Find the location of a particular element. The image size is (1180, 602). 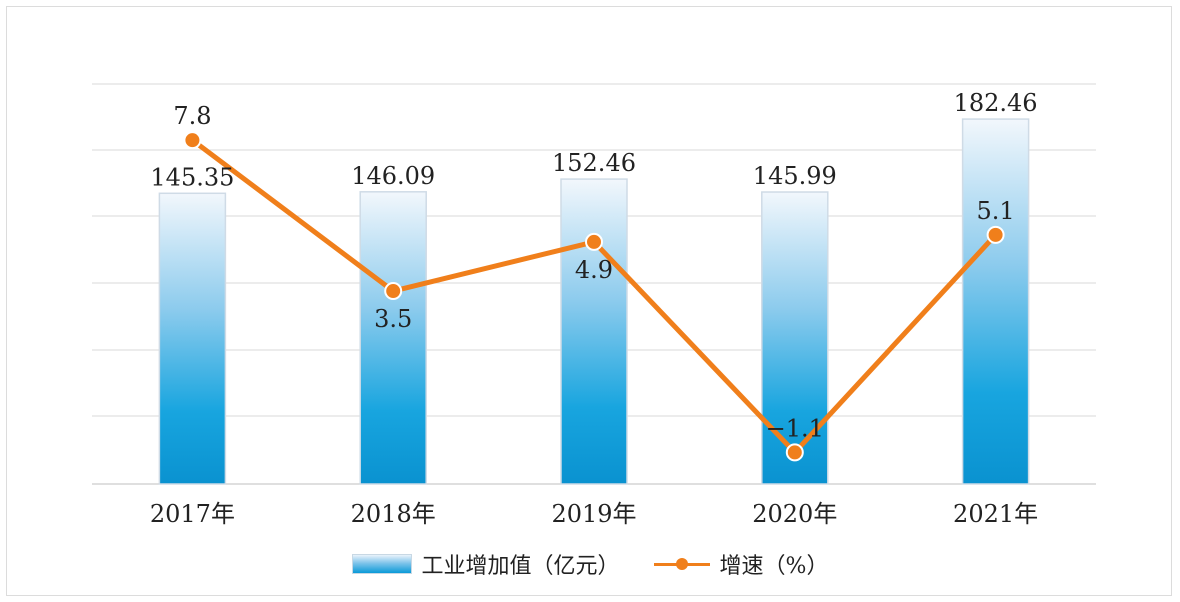

x-tick-label: 2017年 is located at coordinates (192, 514).